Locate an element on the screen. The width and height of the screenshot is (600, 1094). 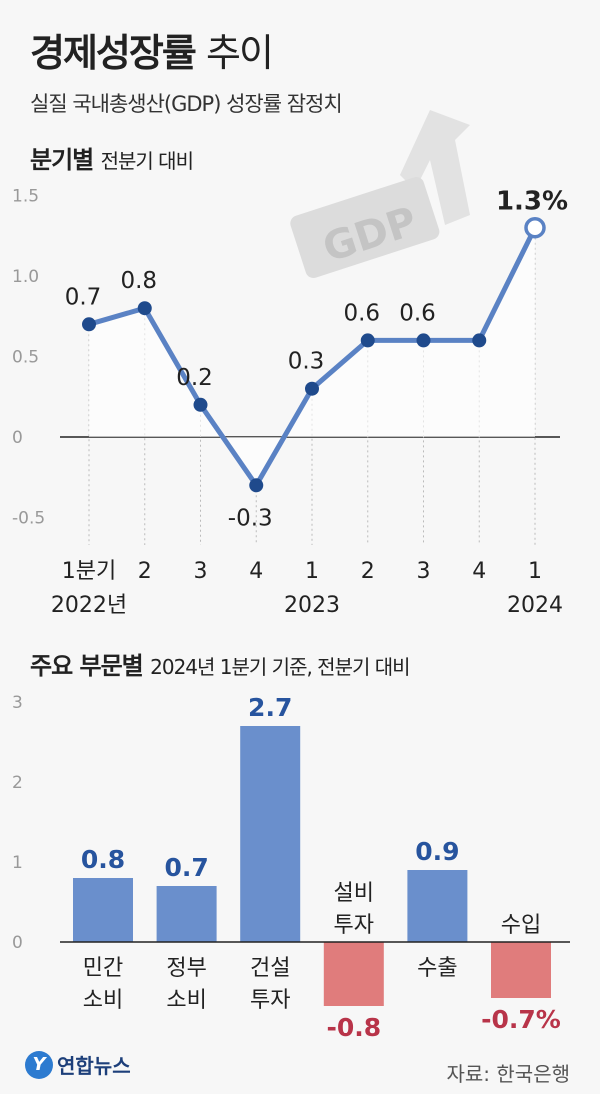
y-tick-label: 3 is located at coordinates (17, 703).